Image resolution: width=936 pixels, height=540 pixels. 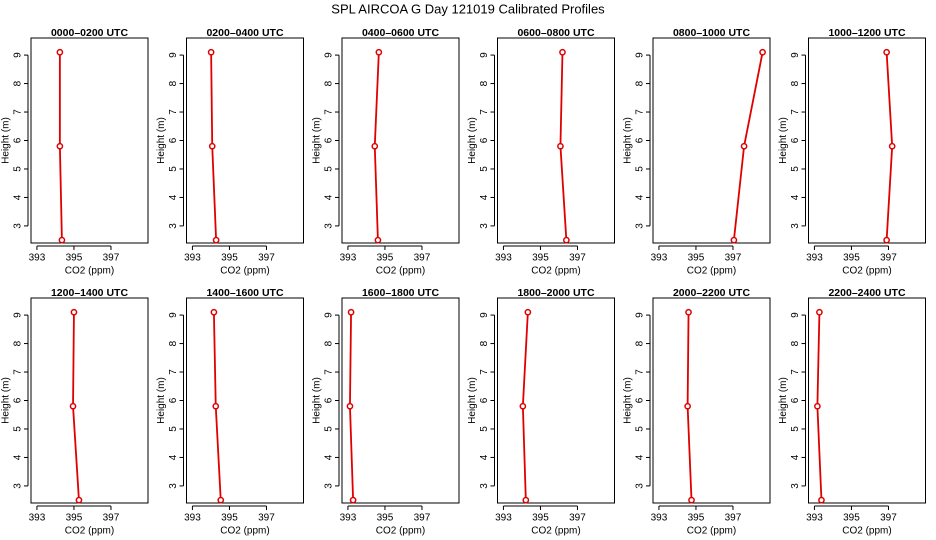 I want to click on panel-title: 0400–0600 UTC, so click(x=400, y=33).